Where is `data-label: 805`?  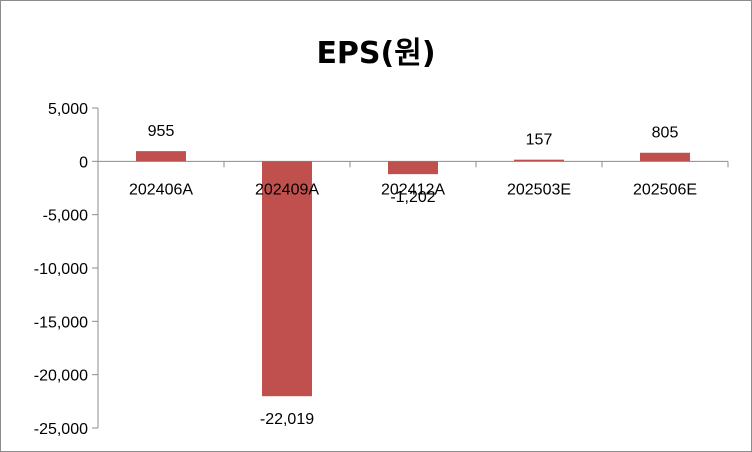 data-label: 805 is located at coordinates (665, 133).